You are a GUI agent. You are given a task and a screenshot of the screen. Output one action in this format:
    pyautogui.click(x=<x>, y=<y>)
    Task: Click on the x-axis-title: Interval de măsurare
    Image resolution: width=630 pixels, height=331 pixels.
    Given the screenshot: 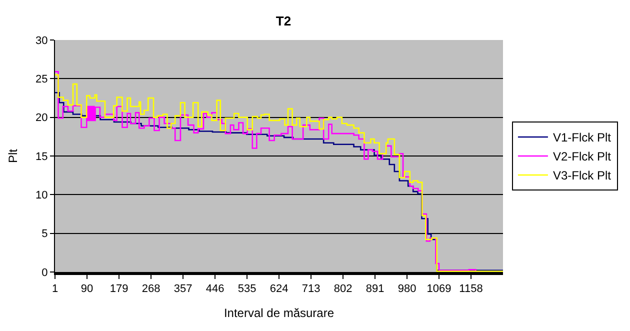 What is the action you would take?
    pyautogui.click(x=279, y=313)
    